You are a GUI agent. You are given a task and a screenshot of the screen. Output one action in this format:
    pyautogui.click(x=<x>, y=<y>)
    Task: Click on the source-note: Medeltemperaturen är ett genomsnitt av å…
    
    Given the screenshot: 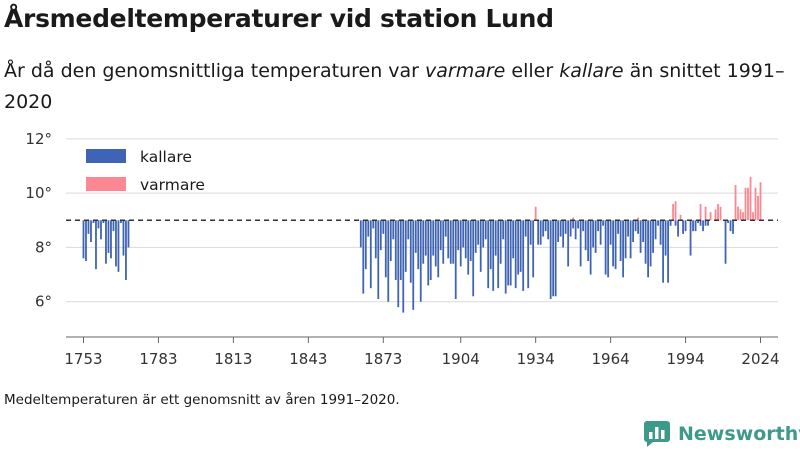 What is the action you would take?
    pyautogui.click(x=202, y=400)
    